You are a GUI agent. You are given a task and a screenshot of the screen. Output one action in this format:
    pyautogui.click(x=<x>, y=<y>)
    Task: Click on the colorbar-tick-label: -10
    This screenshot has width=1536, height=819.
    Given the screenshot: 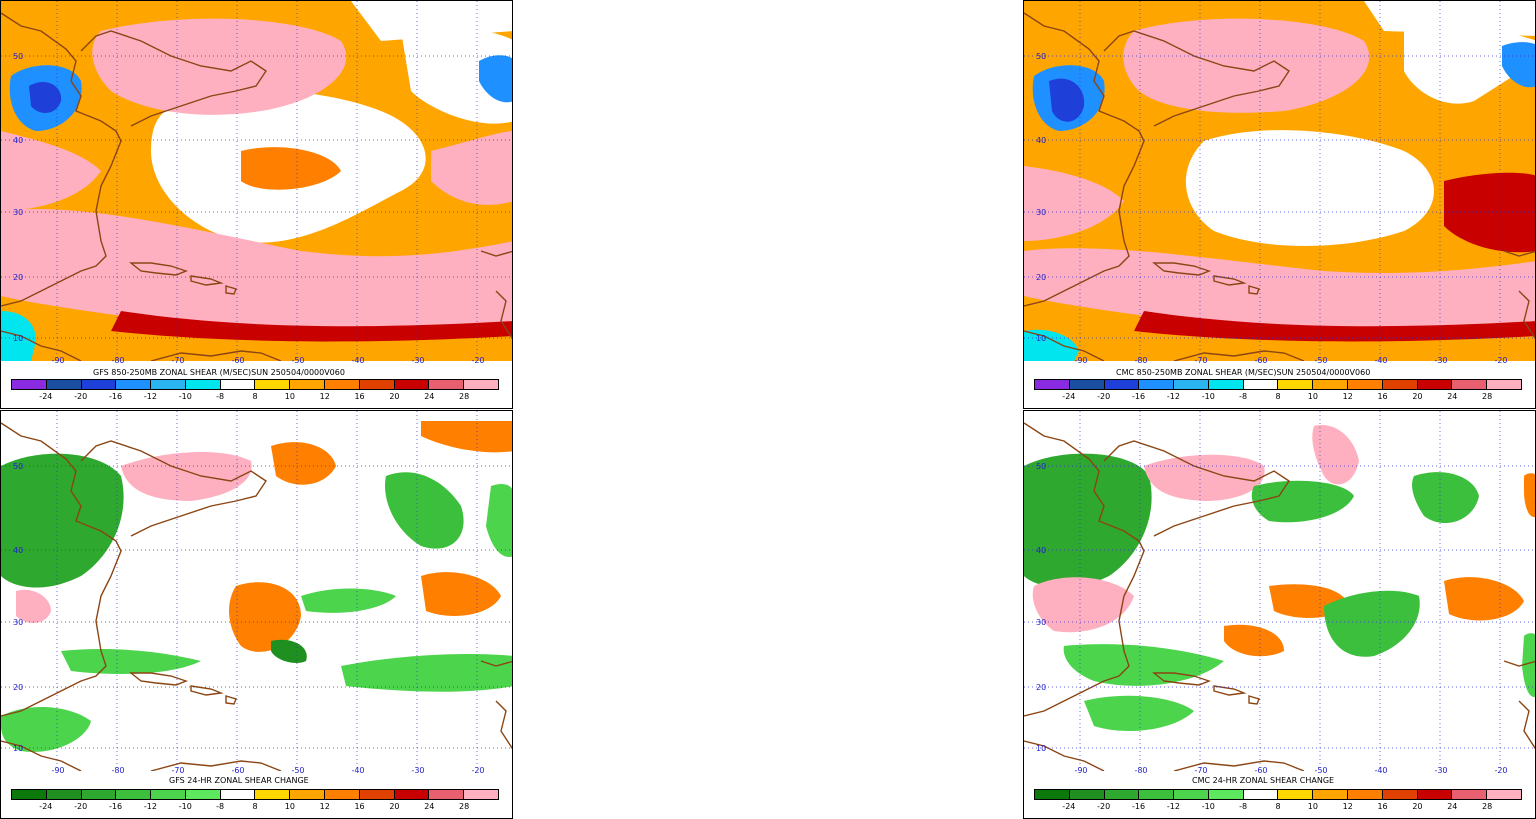 What is the action you would take?
    pyautogui.click(x=185, y=396)
    